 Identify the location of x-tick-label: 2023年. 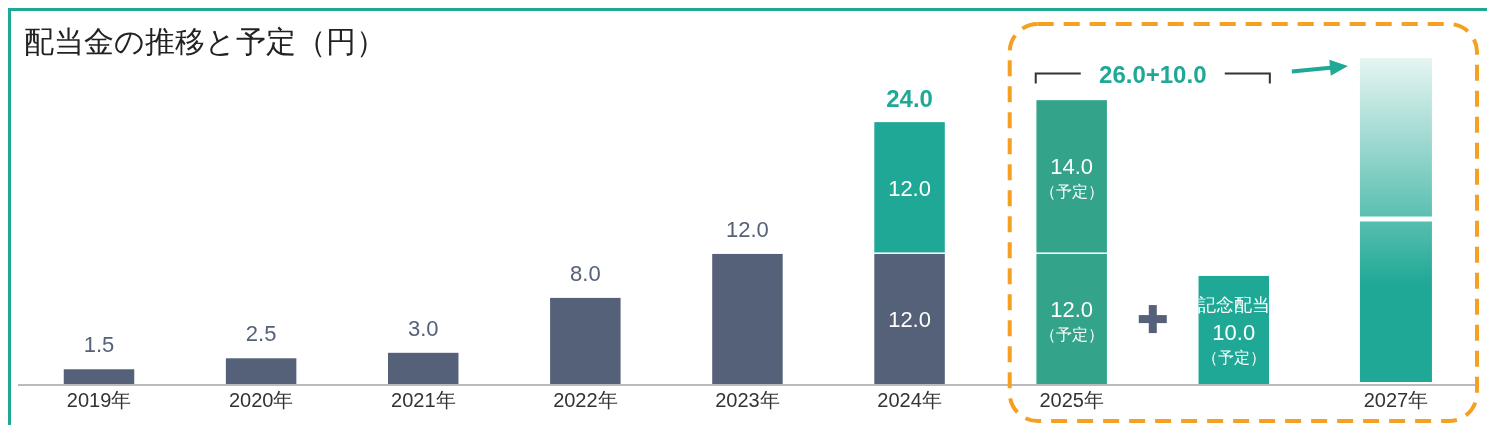
(747, 400).